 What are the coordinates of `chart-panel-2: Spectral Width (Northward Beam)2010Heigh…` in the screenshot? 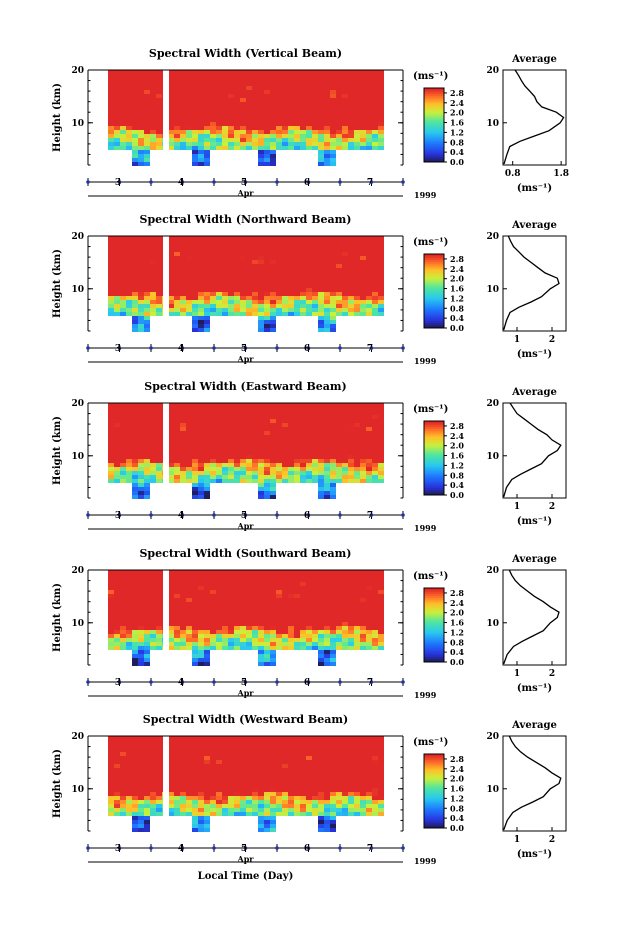 It's located at (309, 289).